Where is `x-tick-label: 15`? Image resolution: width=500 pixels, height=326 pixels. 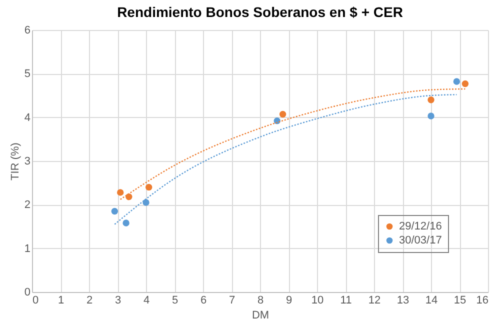
x-tick-label: 15 is located at coordinates (460, 300).